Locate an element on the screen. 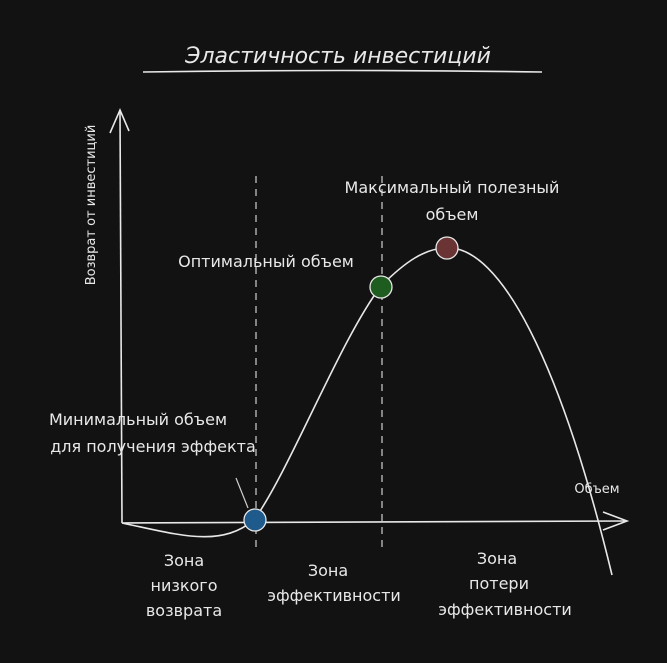  x-axis is located at coordinates (374, 522).